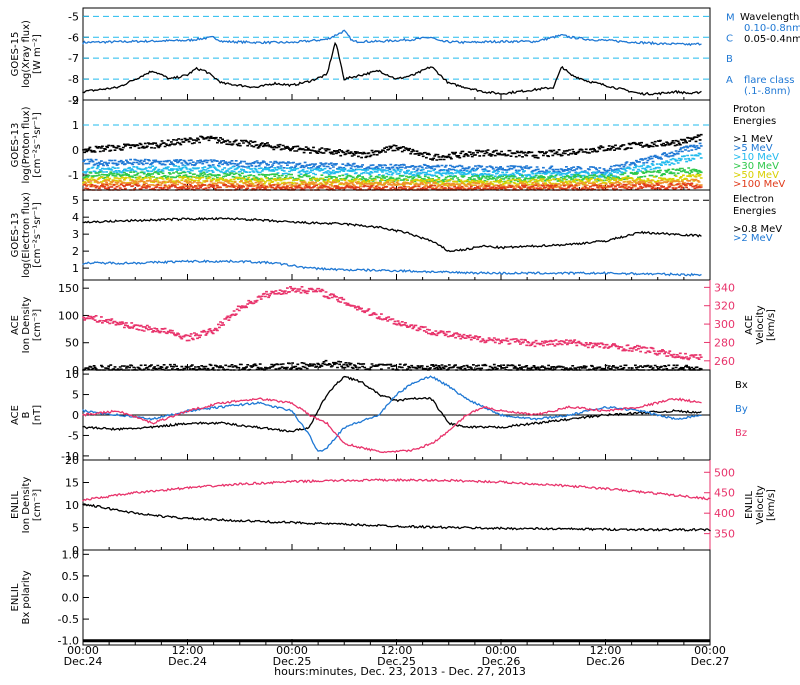 The height and width of the screenshot is (685, 800). Describe the element at coordinates (15, 54) in the screenshot. I see `y-axis-label: GOES-15` at that location.